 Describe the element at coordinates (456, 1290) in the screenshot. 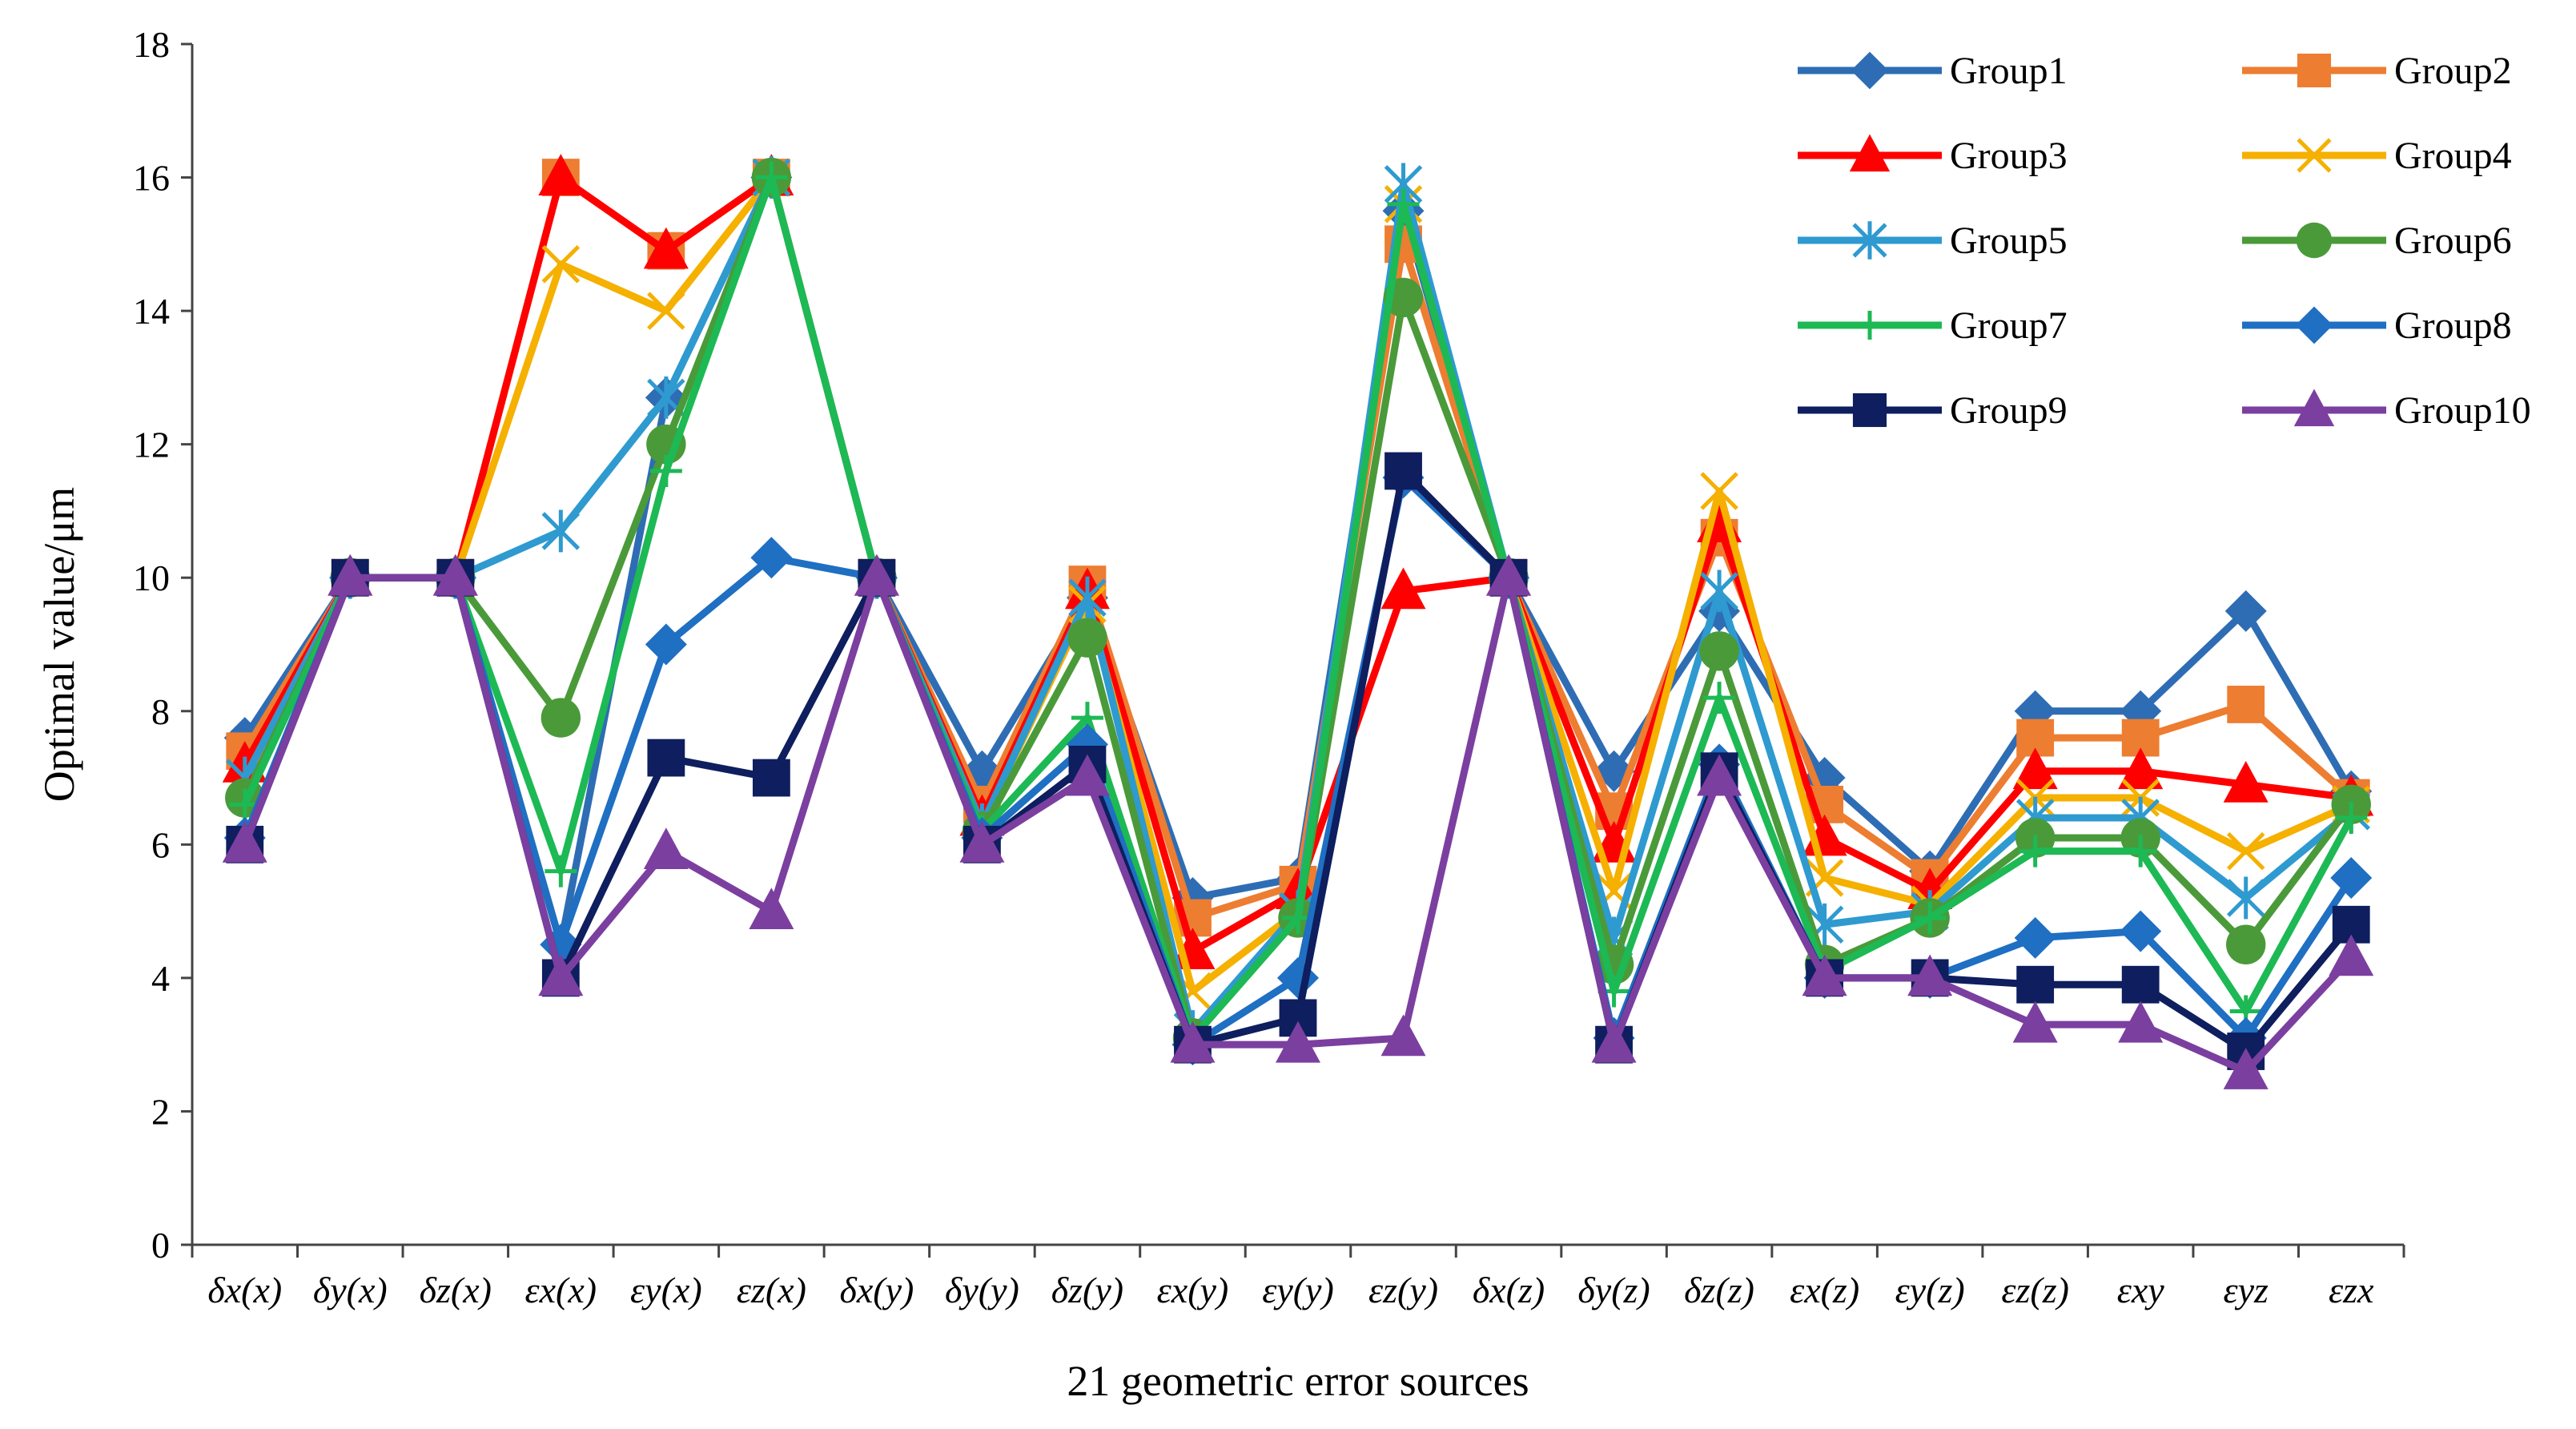

I see `x-tick-label: δz(x)` at that location.